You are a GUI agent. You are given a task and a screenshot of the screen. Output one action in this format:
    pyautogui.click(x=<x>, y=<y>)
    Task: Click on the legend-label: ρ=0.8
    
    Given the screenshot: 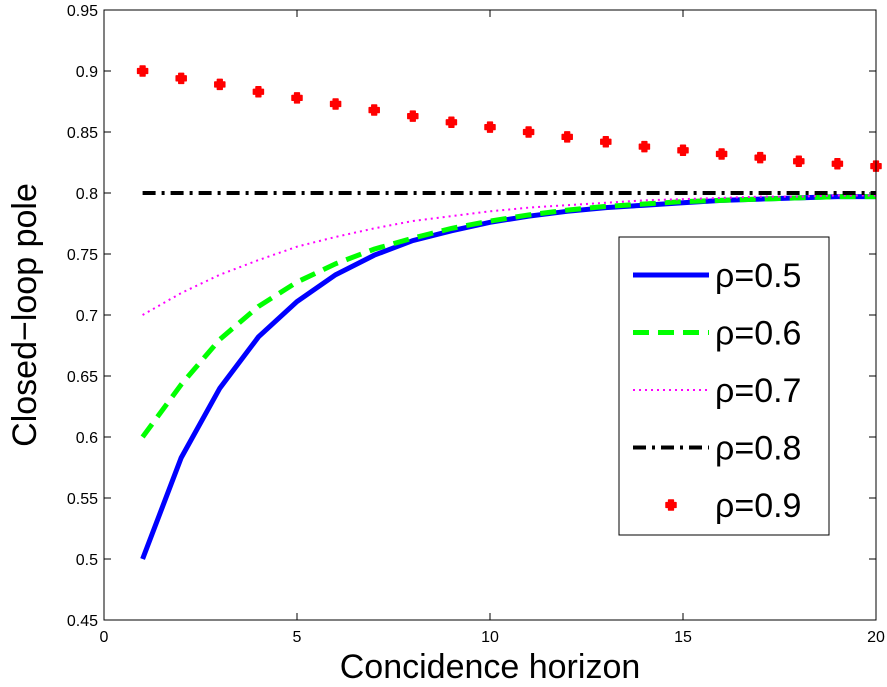 What is the action you would take?
    pyautogui.click(x=758, y=449)
    